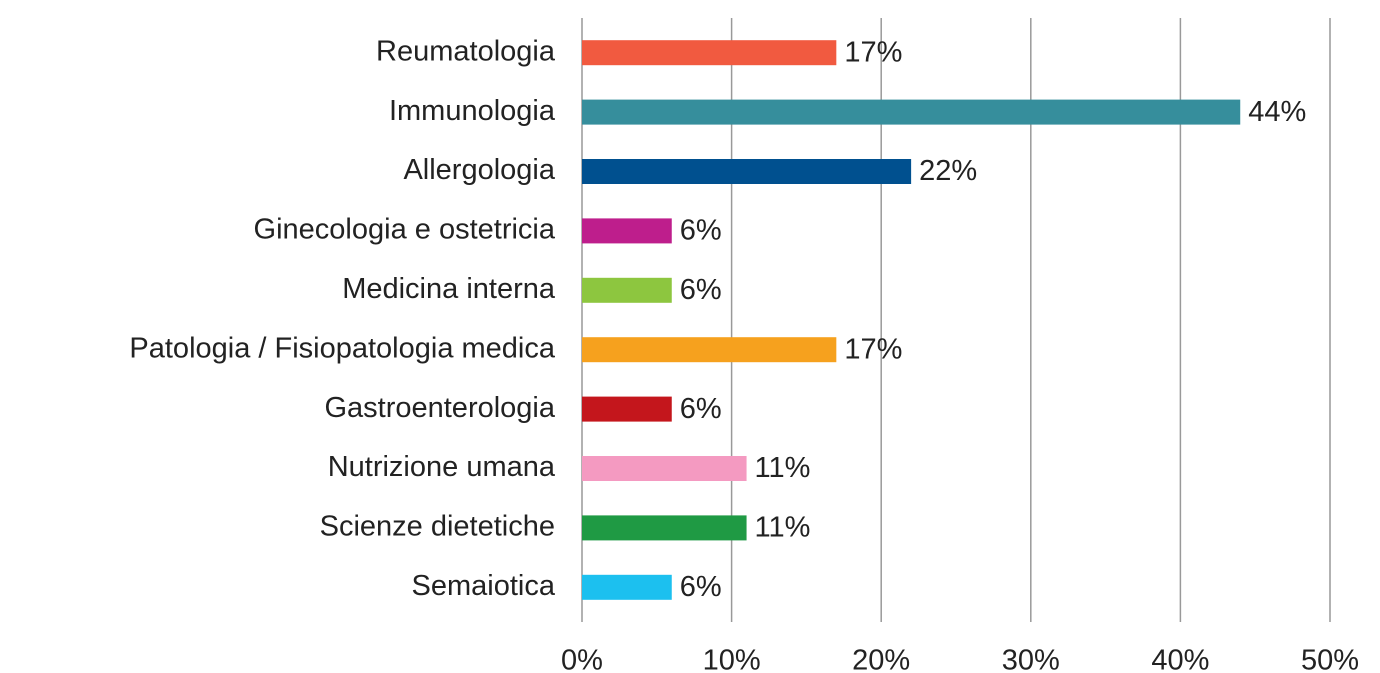  What do you see at coordinates (1330, 659) in the screenshot?
I see `x-tick-label: 50%` at bounding box center [1330, 659].